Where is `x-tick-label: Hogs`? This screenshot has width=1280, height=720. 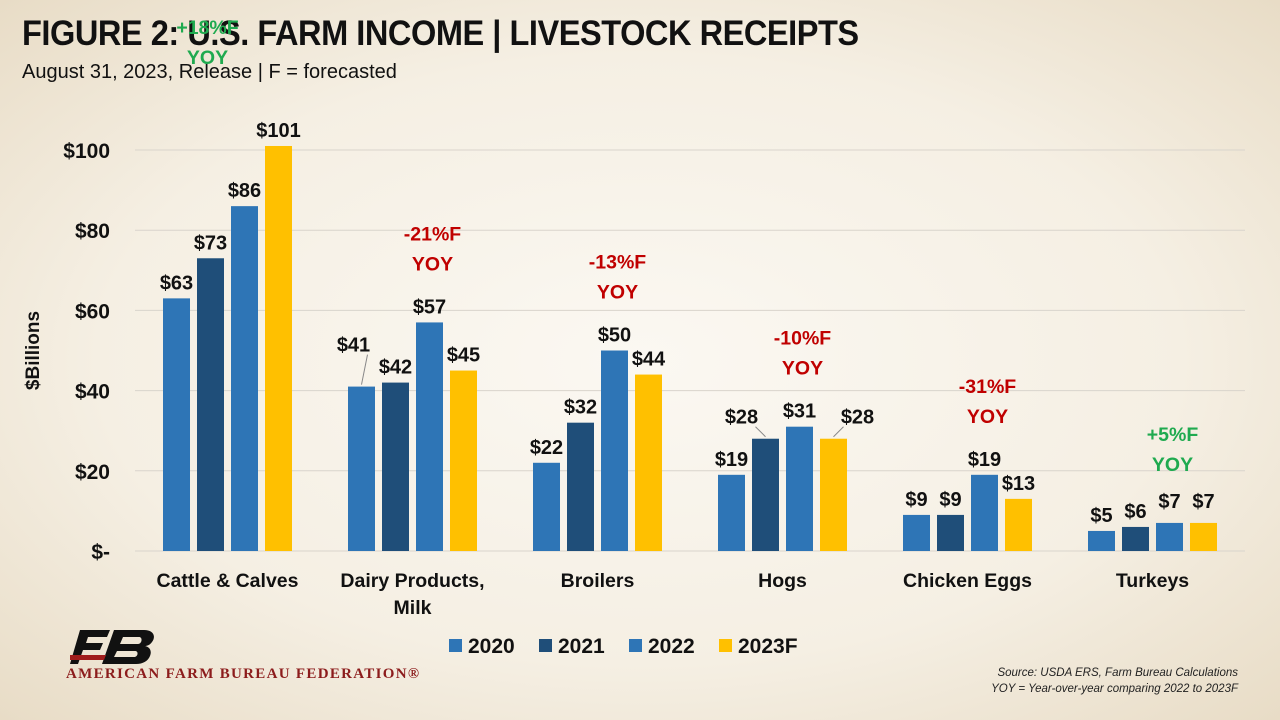 x-tick-label: Hogs is located at coordinates (782, 581).